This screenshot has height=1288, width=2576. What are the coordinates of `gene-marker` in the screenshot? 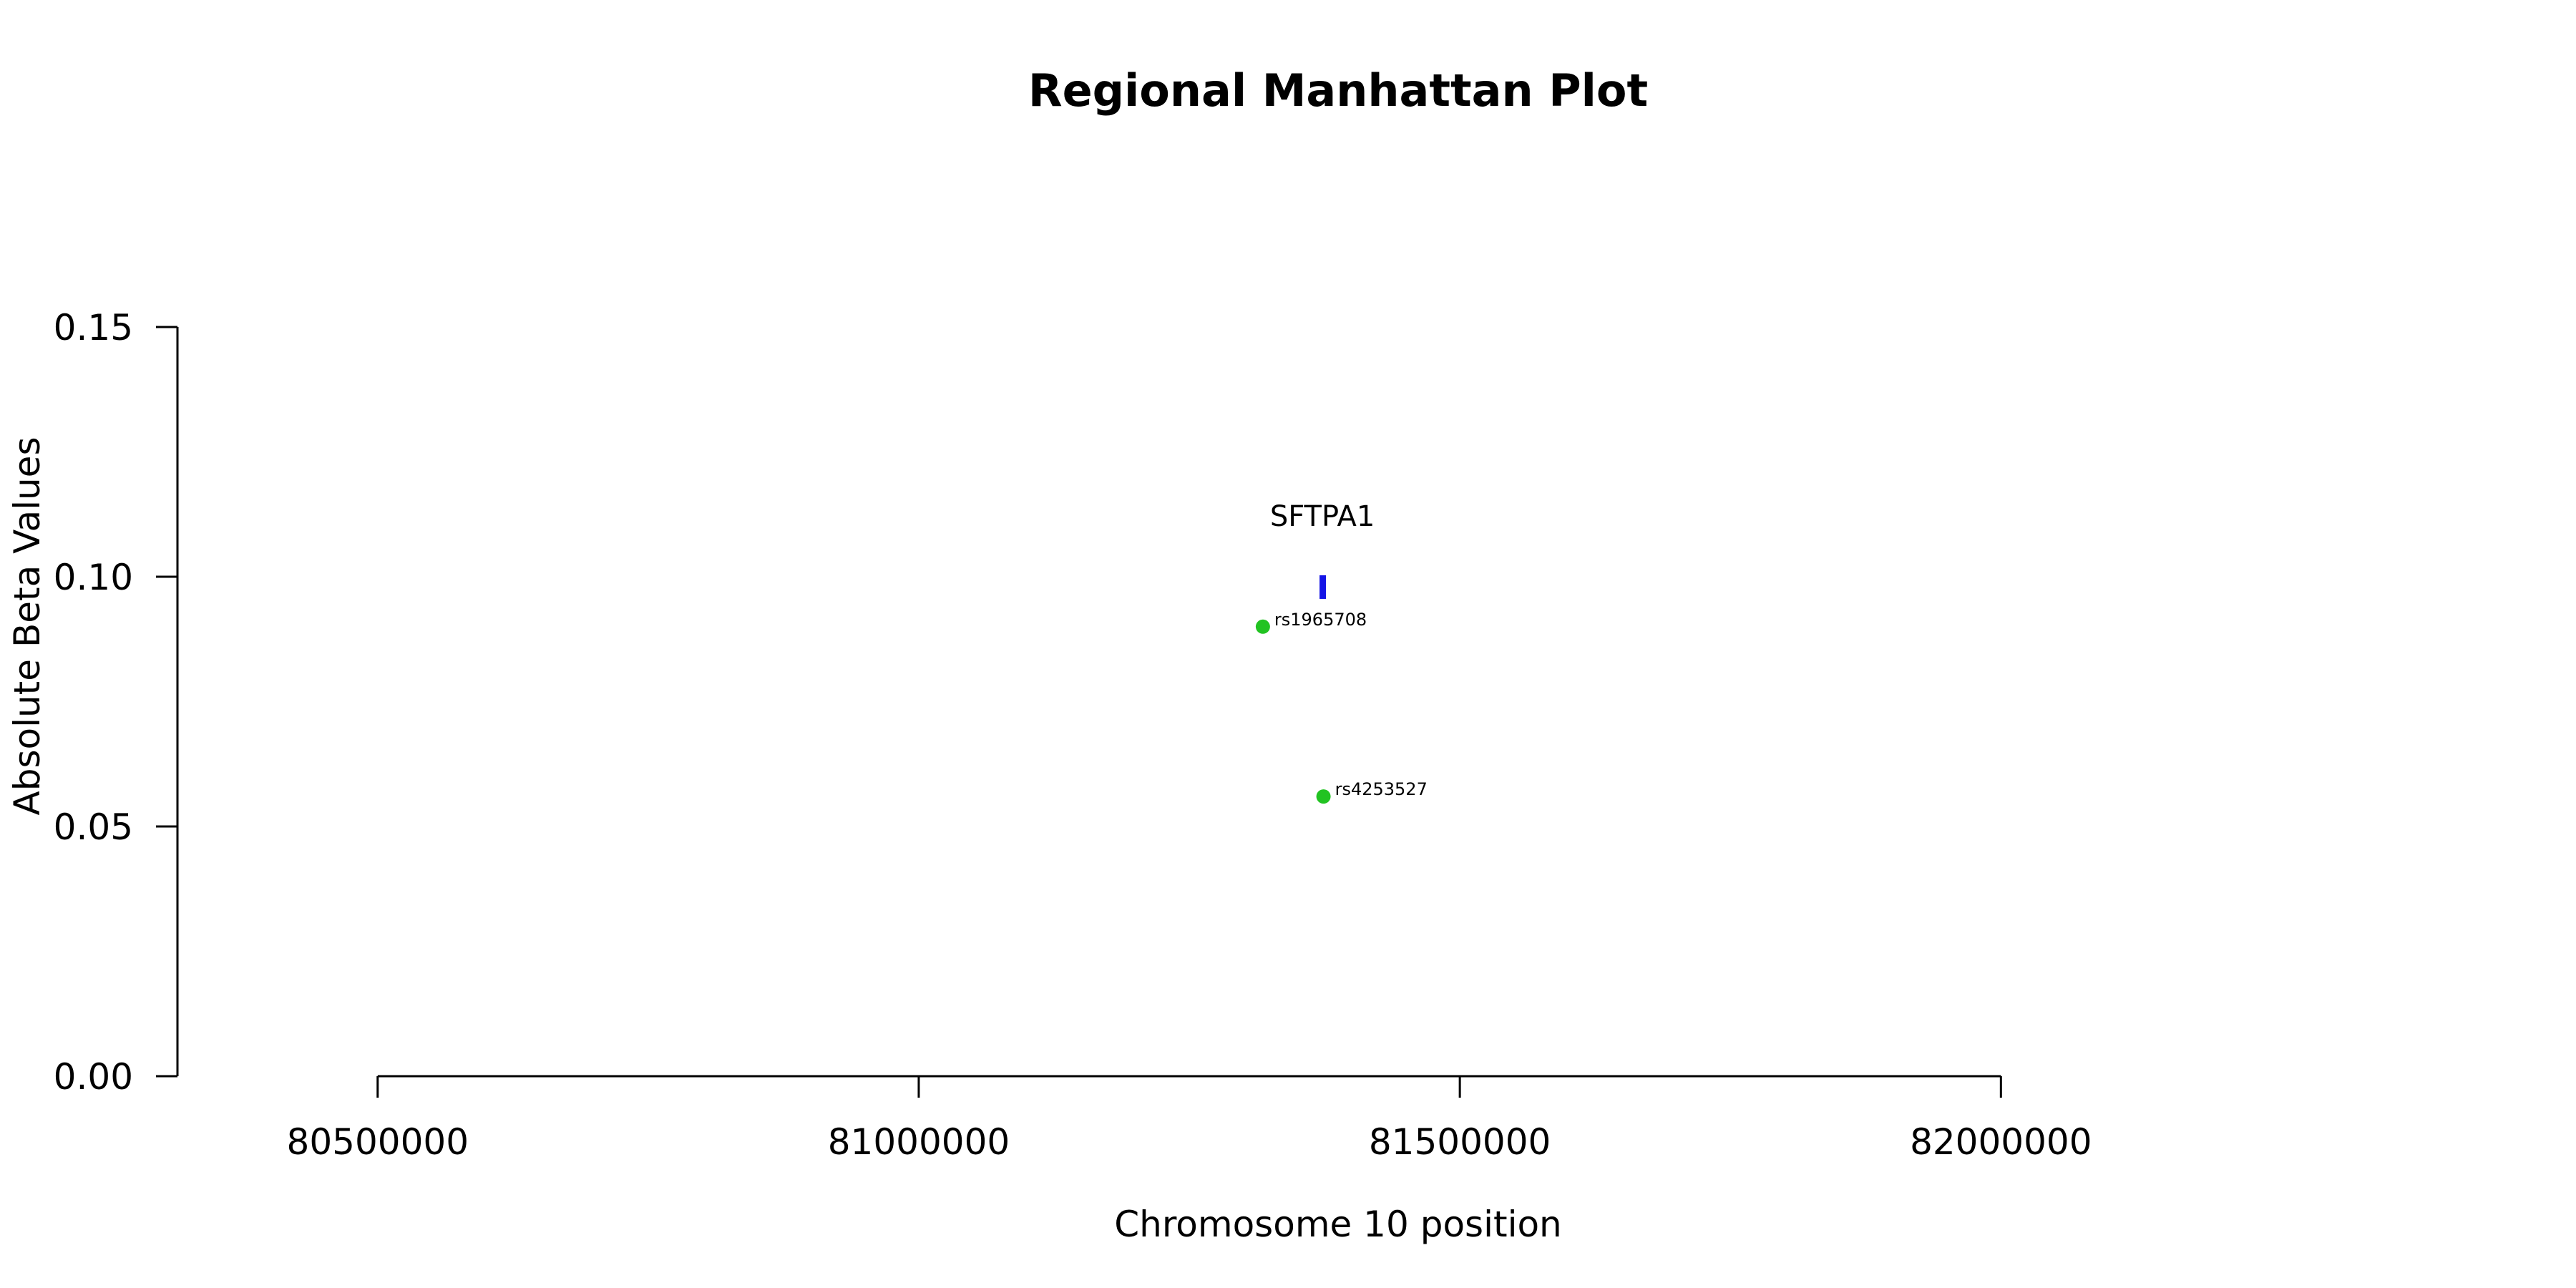 It's located at (1323, 587).